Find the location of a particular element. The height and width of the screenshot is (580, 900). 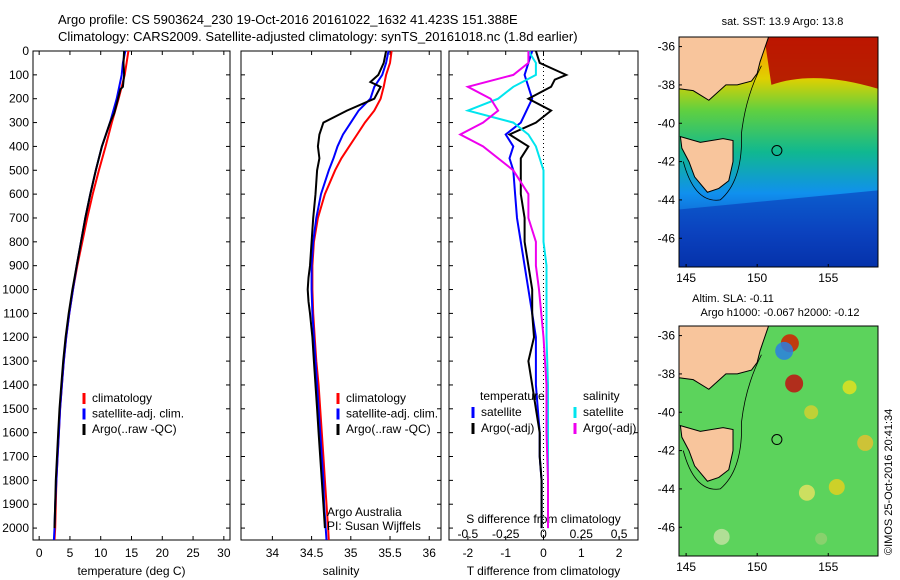

annotation-text: PI: Susan Wijffels is located at coordinates (374, 526).